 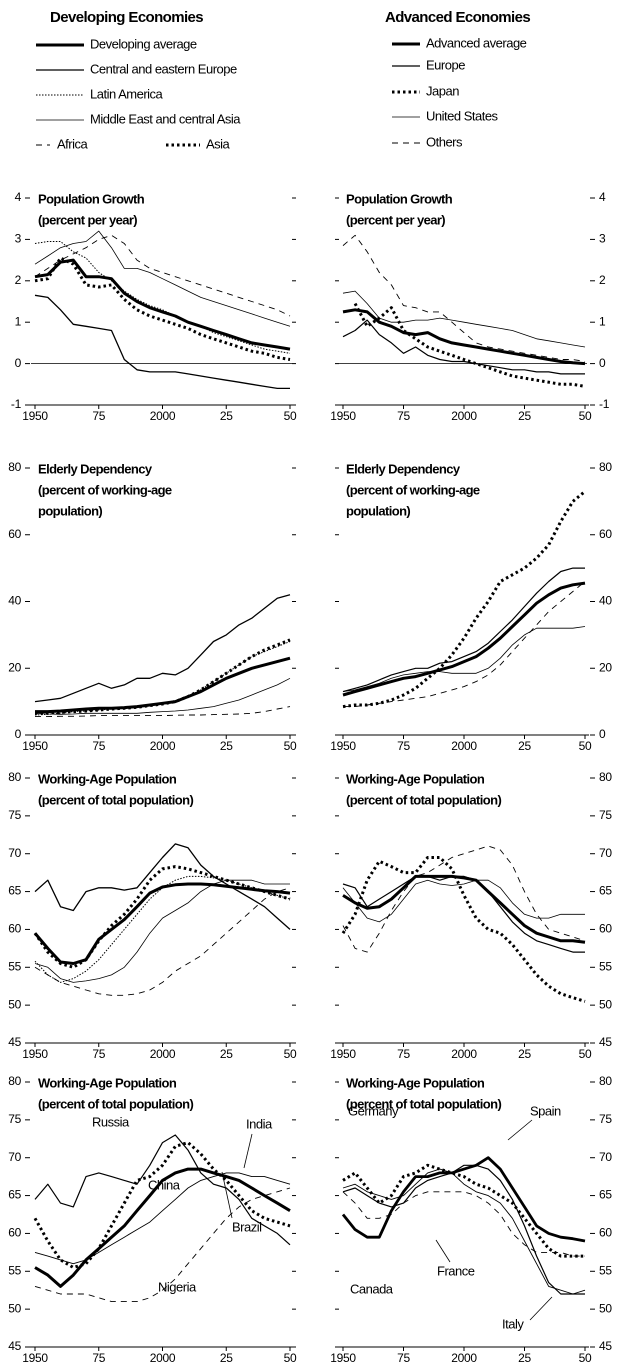 I want to click on legend-label: Developing average, so click(x=143, y=43).